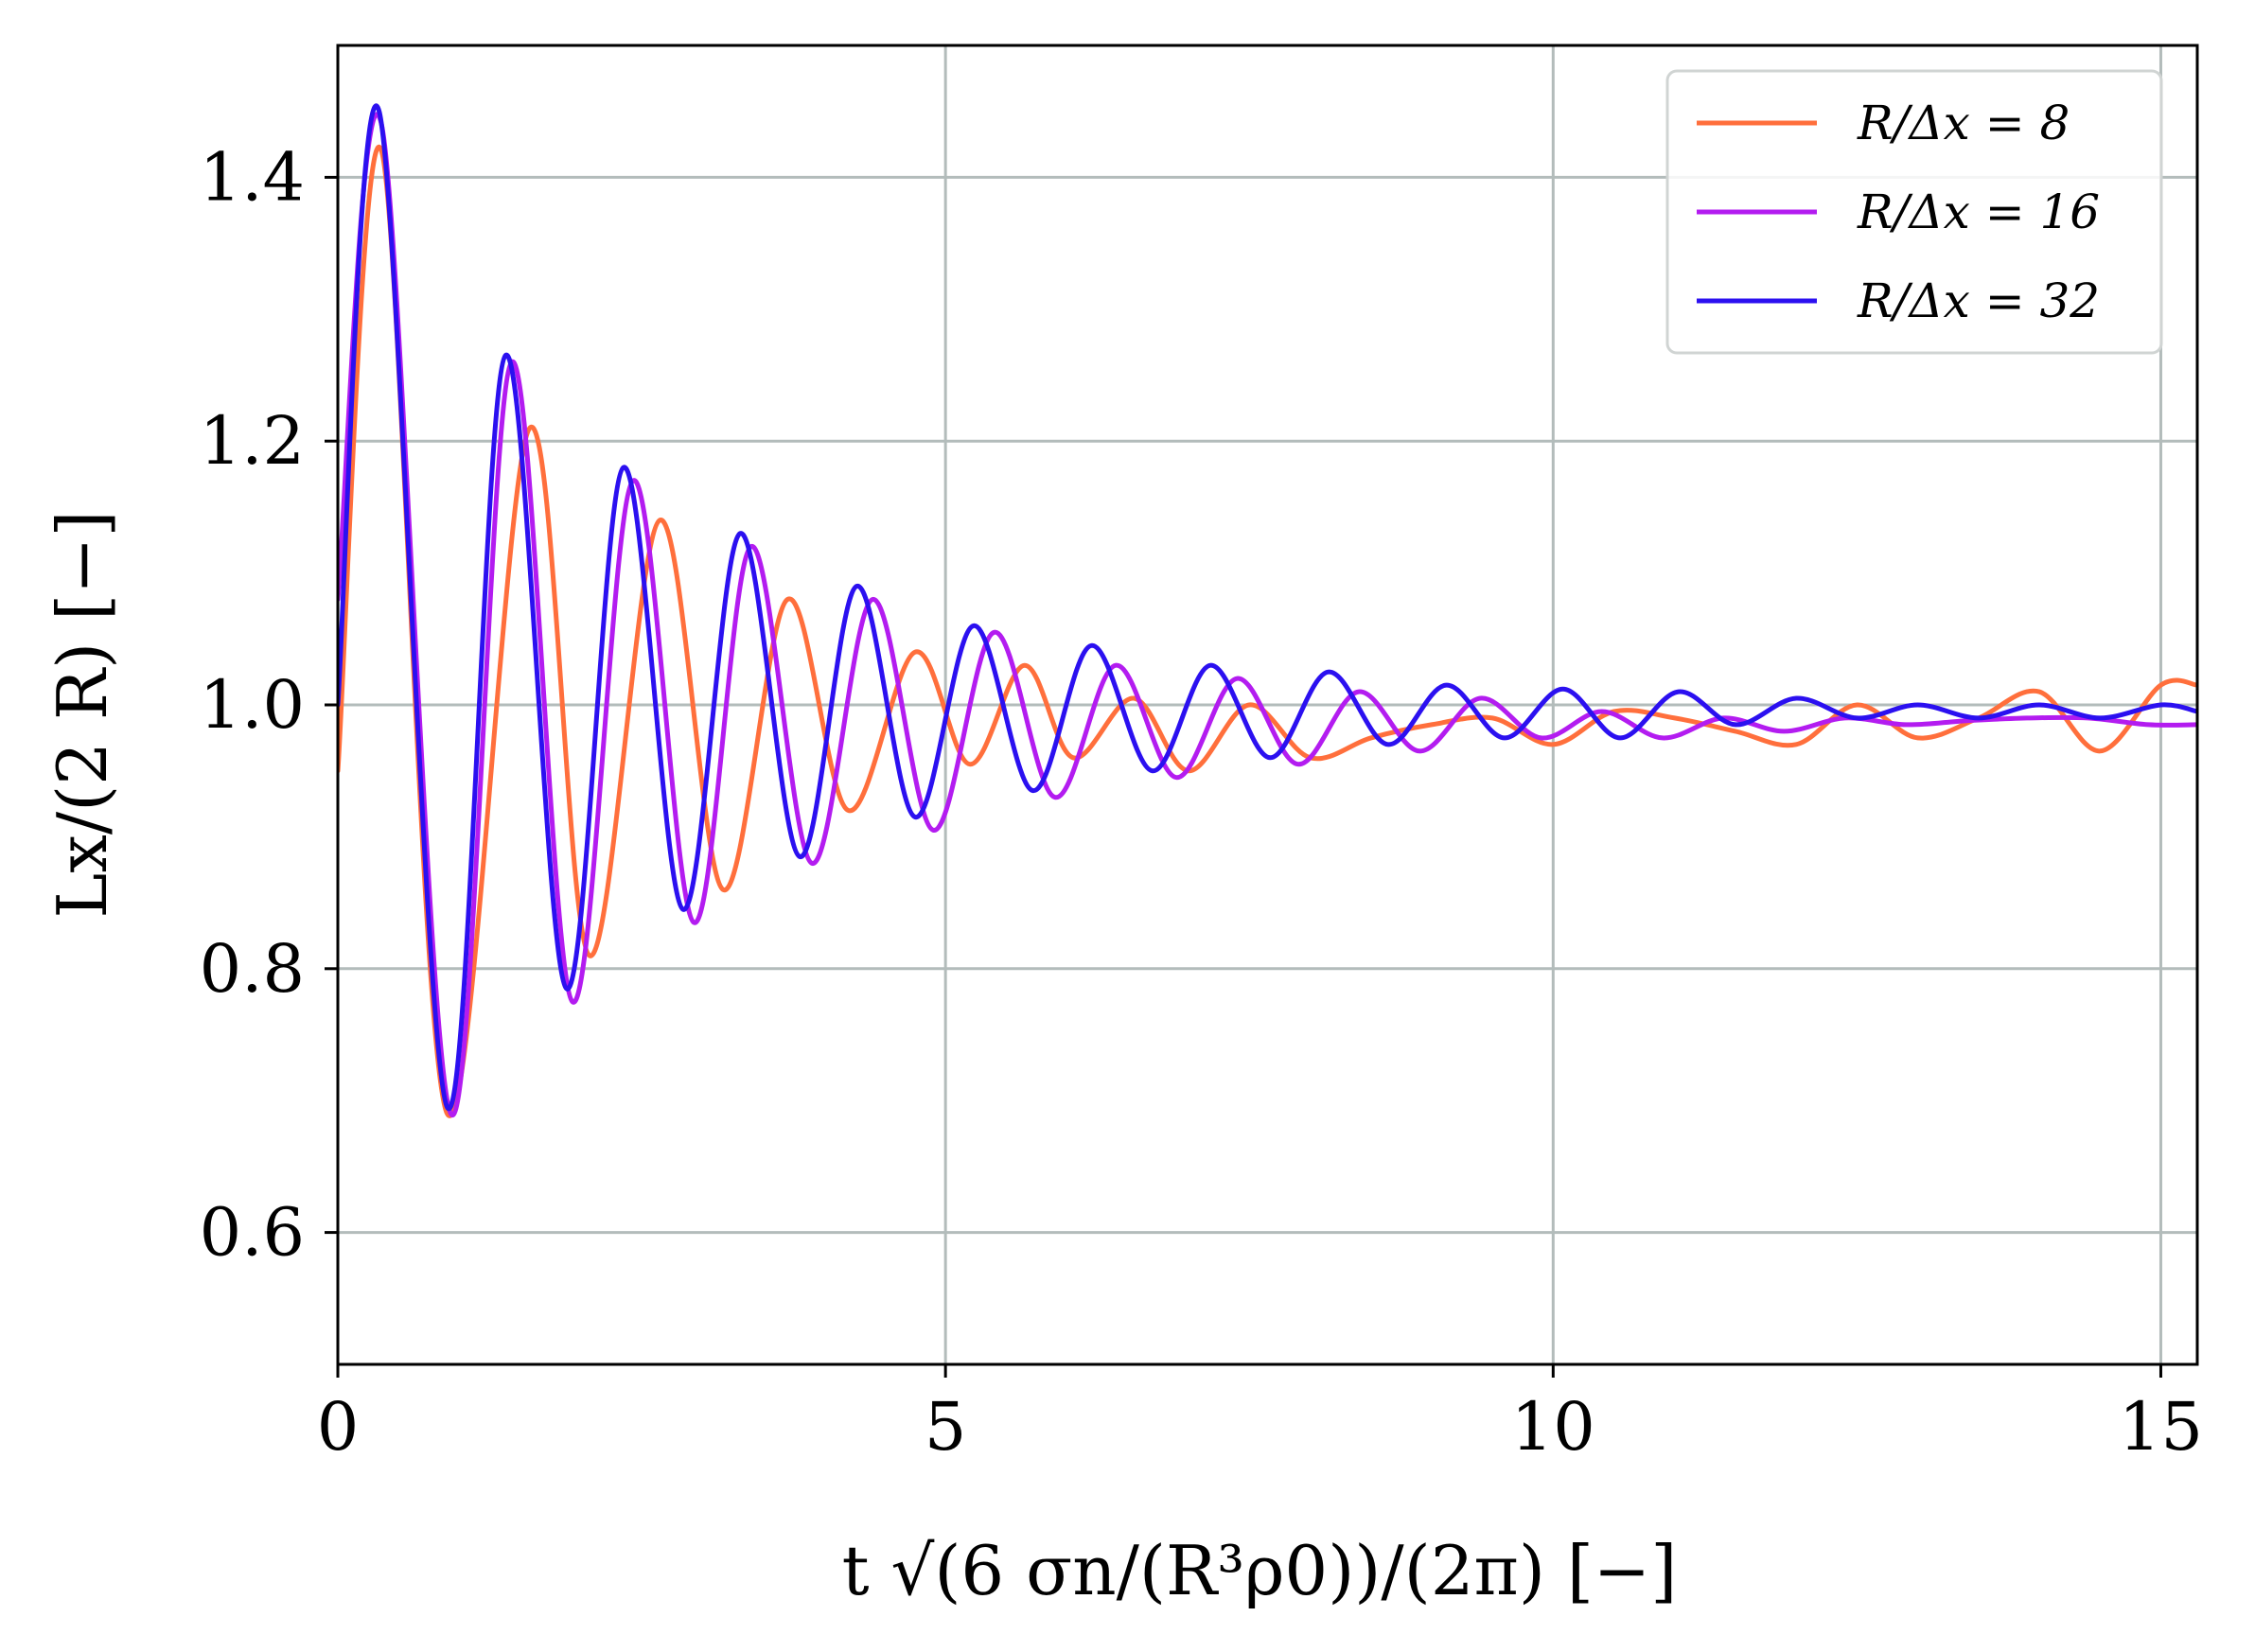  Describe the element at coordinates (253, 1233) in the screenshot. I see `y-tick-label: 0.6` at that location.